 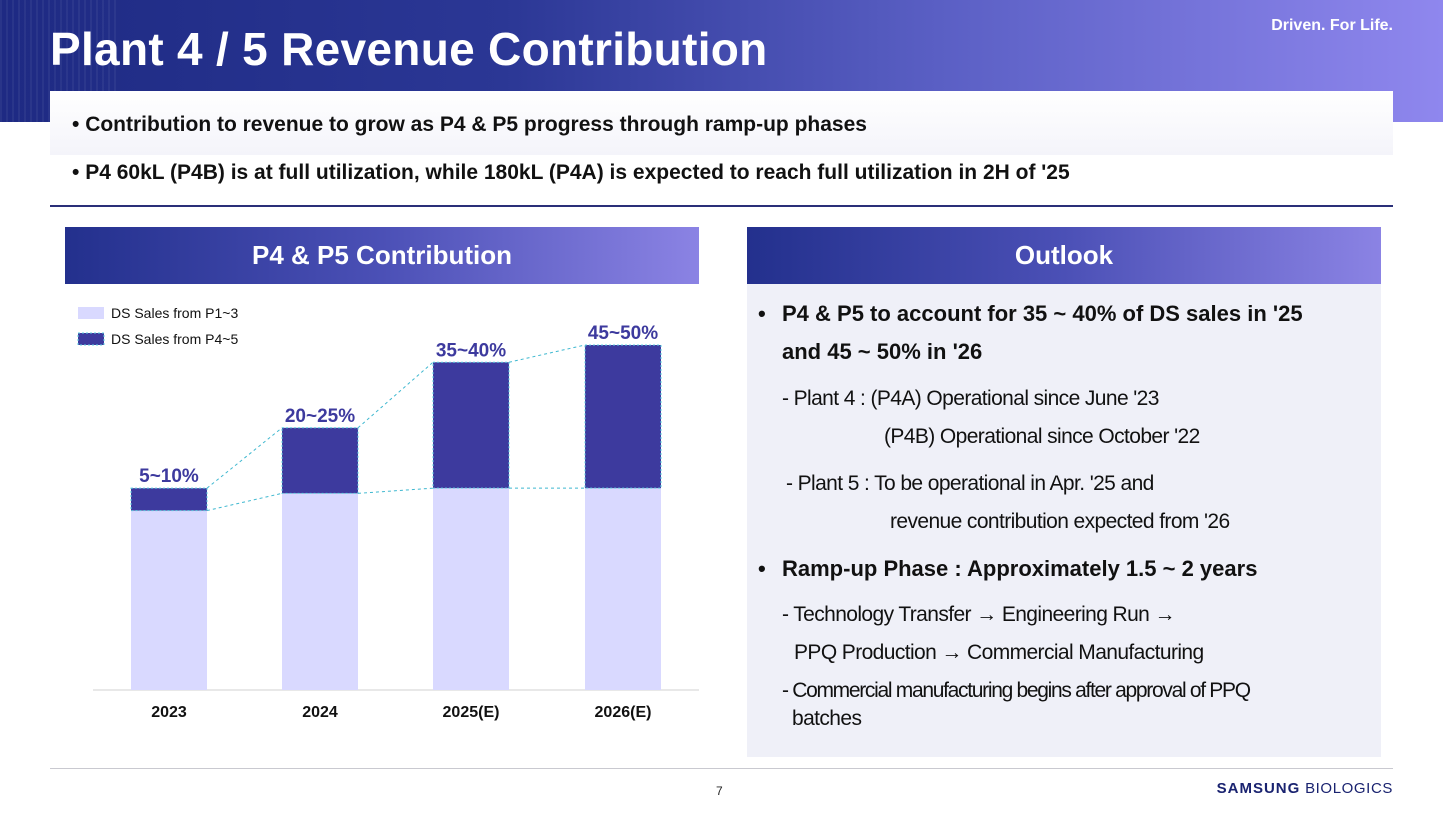 I want to click on page-title: Plant 4 / 5 Revenue Contribution, so click(x=409, y=49).